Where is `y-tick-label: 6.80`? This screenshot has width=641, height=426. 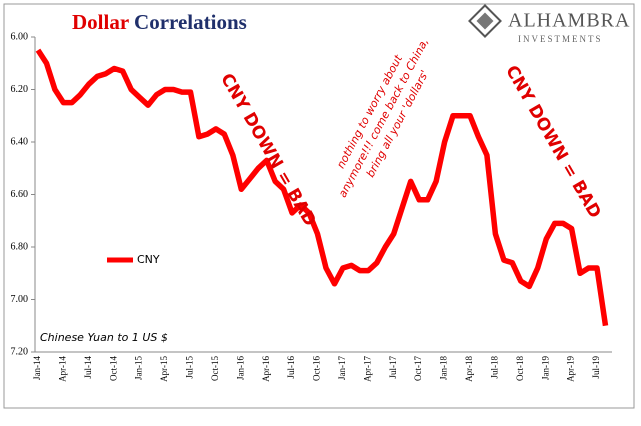 y-tick-label: 6.80 is located at coordinates (20, 246).